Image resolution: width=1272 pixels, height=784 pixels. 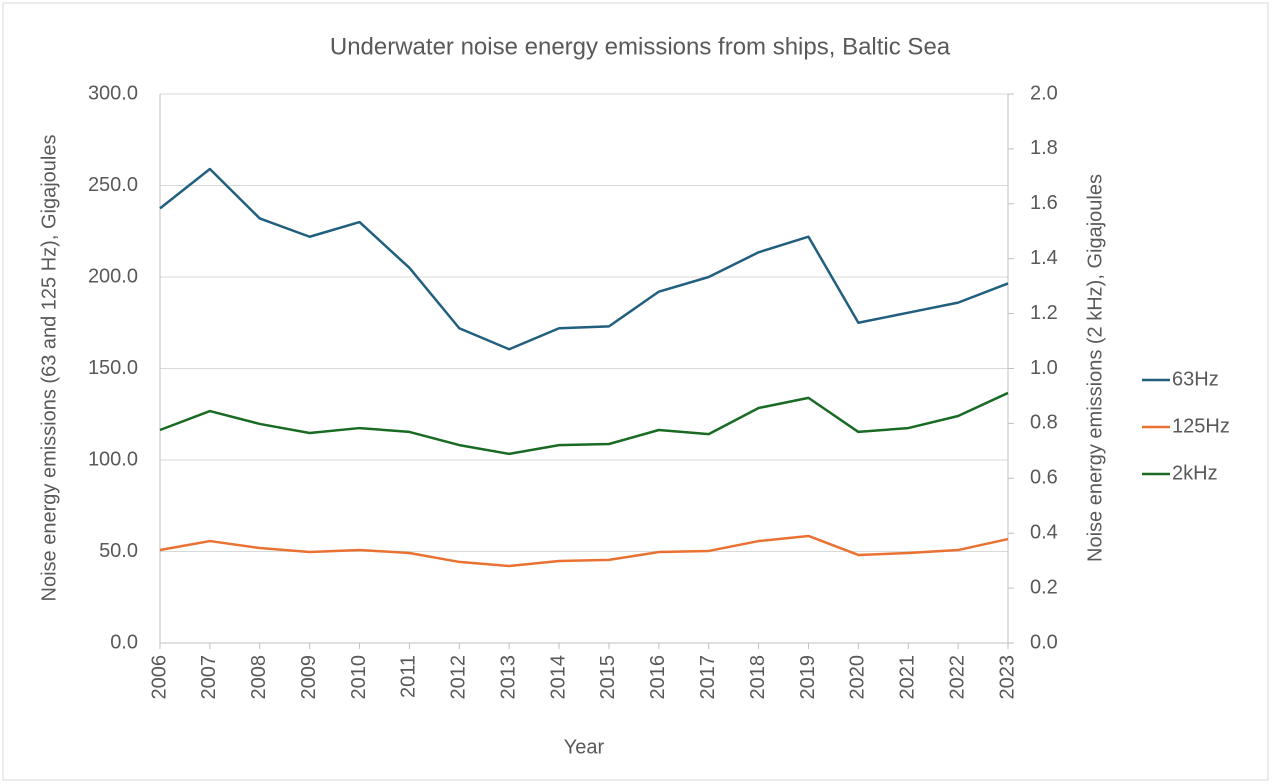 What do you see at coordinates (1044, 642) in the screenshot?
I see `y2-tick-label: 0.0` at bounding box center [1044, 642].